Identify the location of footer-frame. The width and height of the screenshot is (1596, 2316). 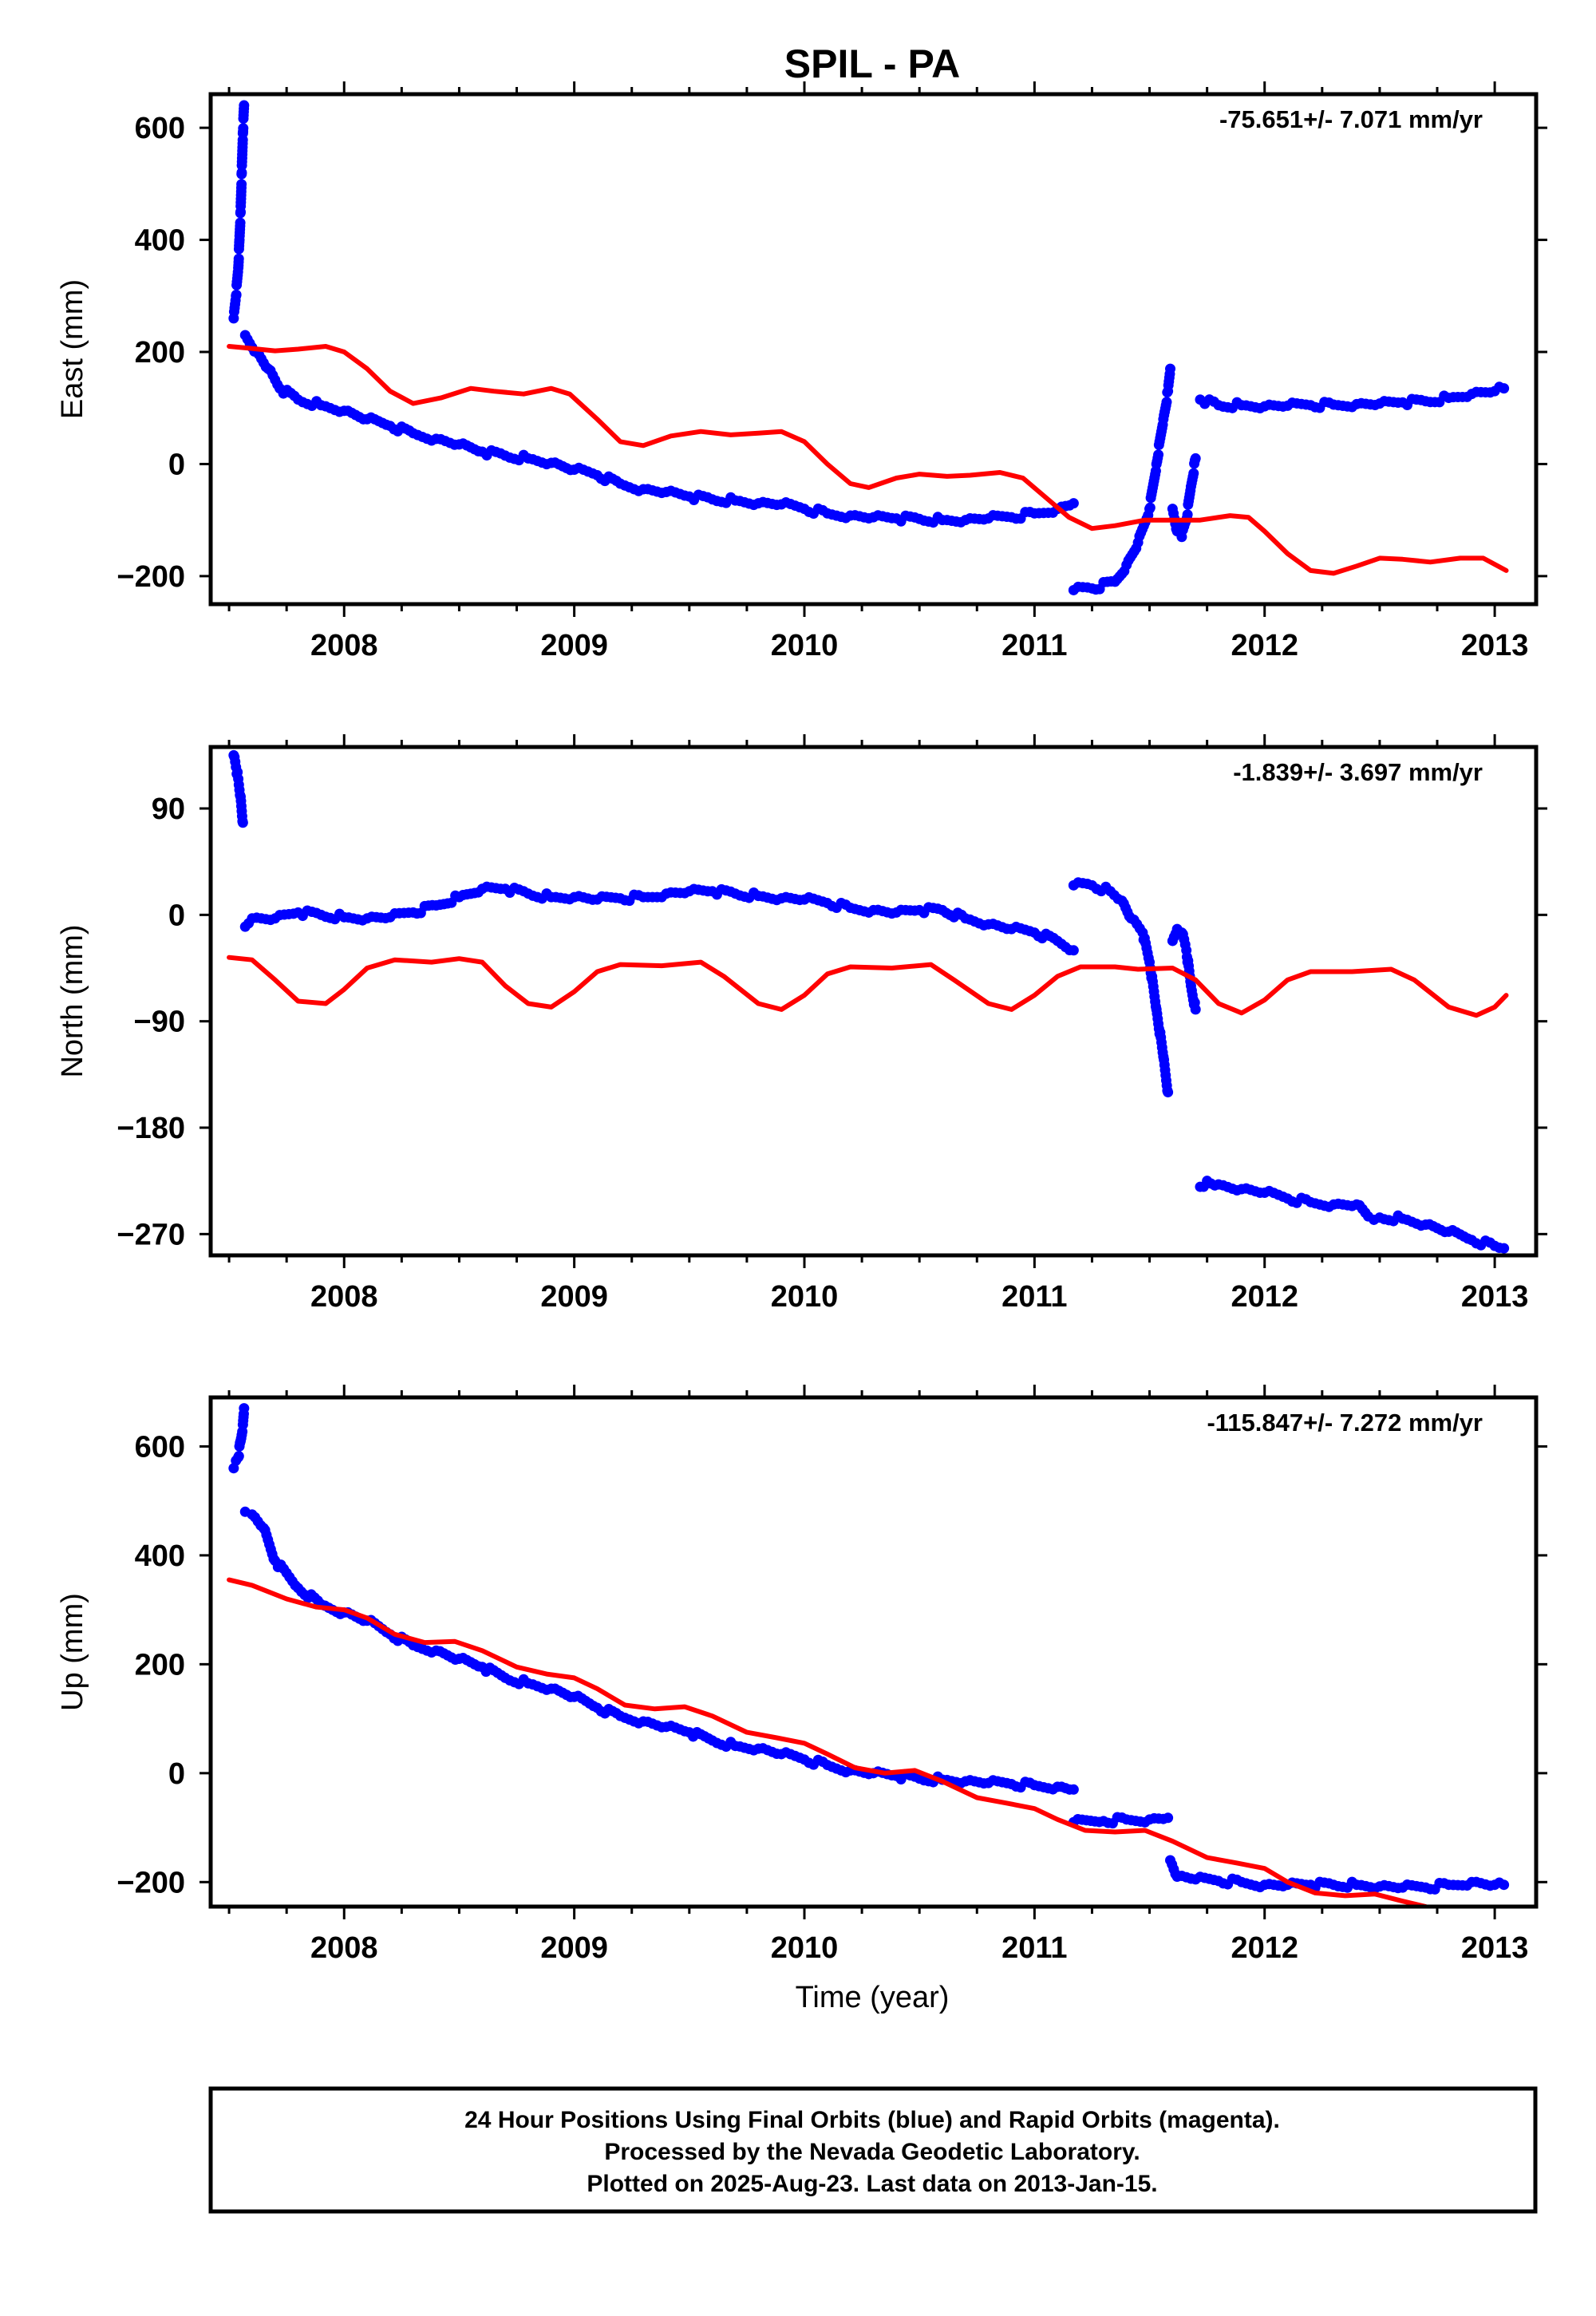
(873, 2150).